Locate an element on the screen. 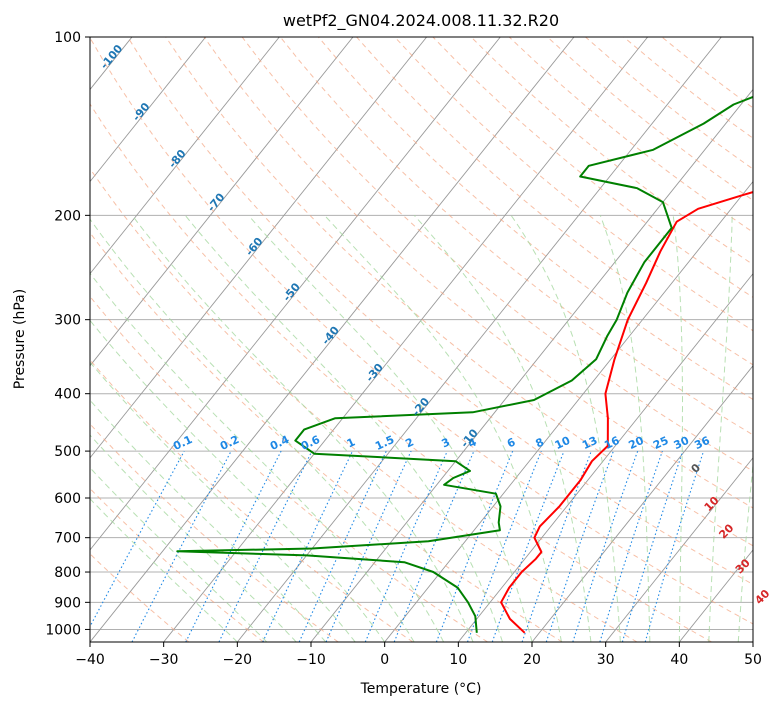 The height and width of the screenshot is (708, 775). x-axis-label: Temperature (°C) is located at coordinates (421, 689).